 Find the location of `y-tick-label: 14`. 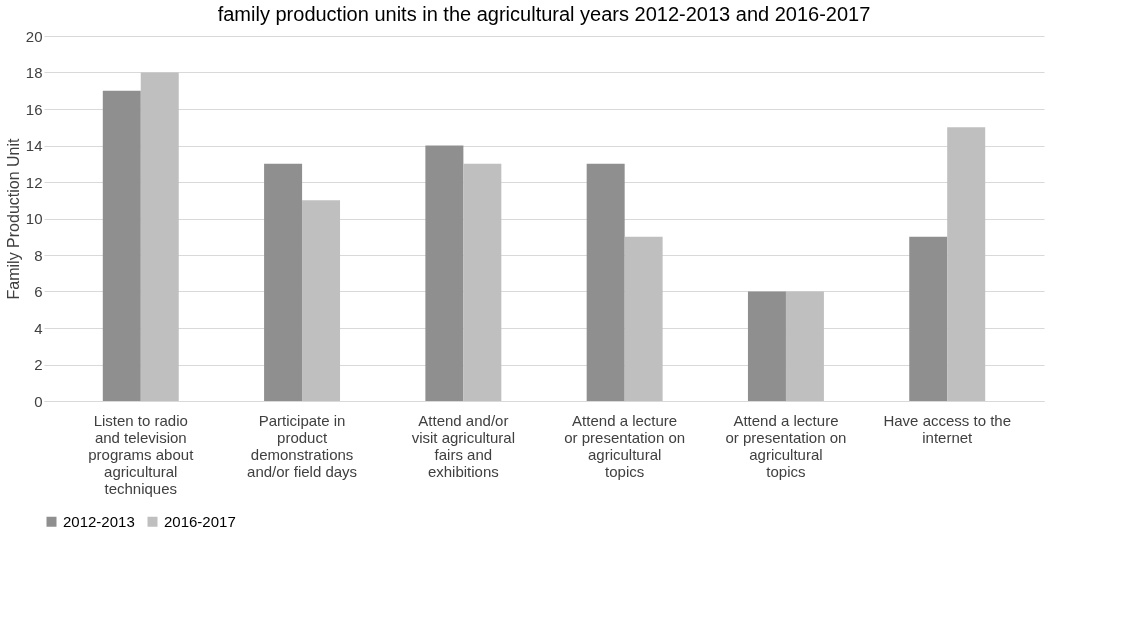

y-tick-label: 14 is located at coordinates (34, 145).